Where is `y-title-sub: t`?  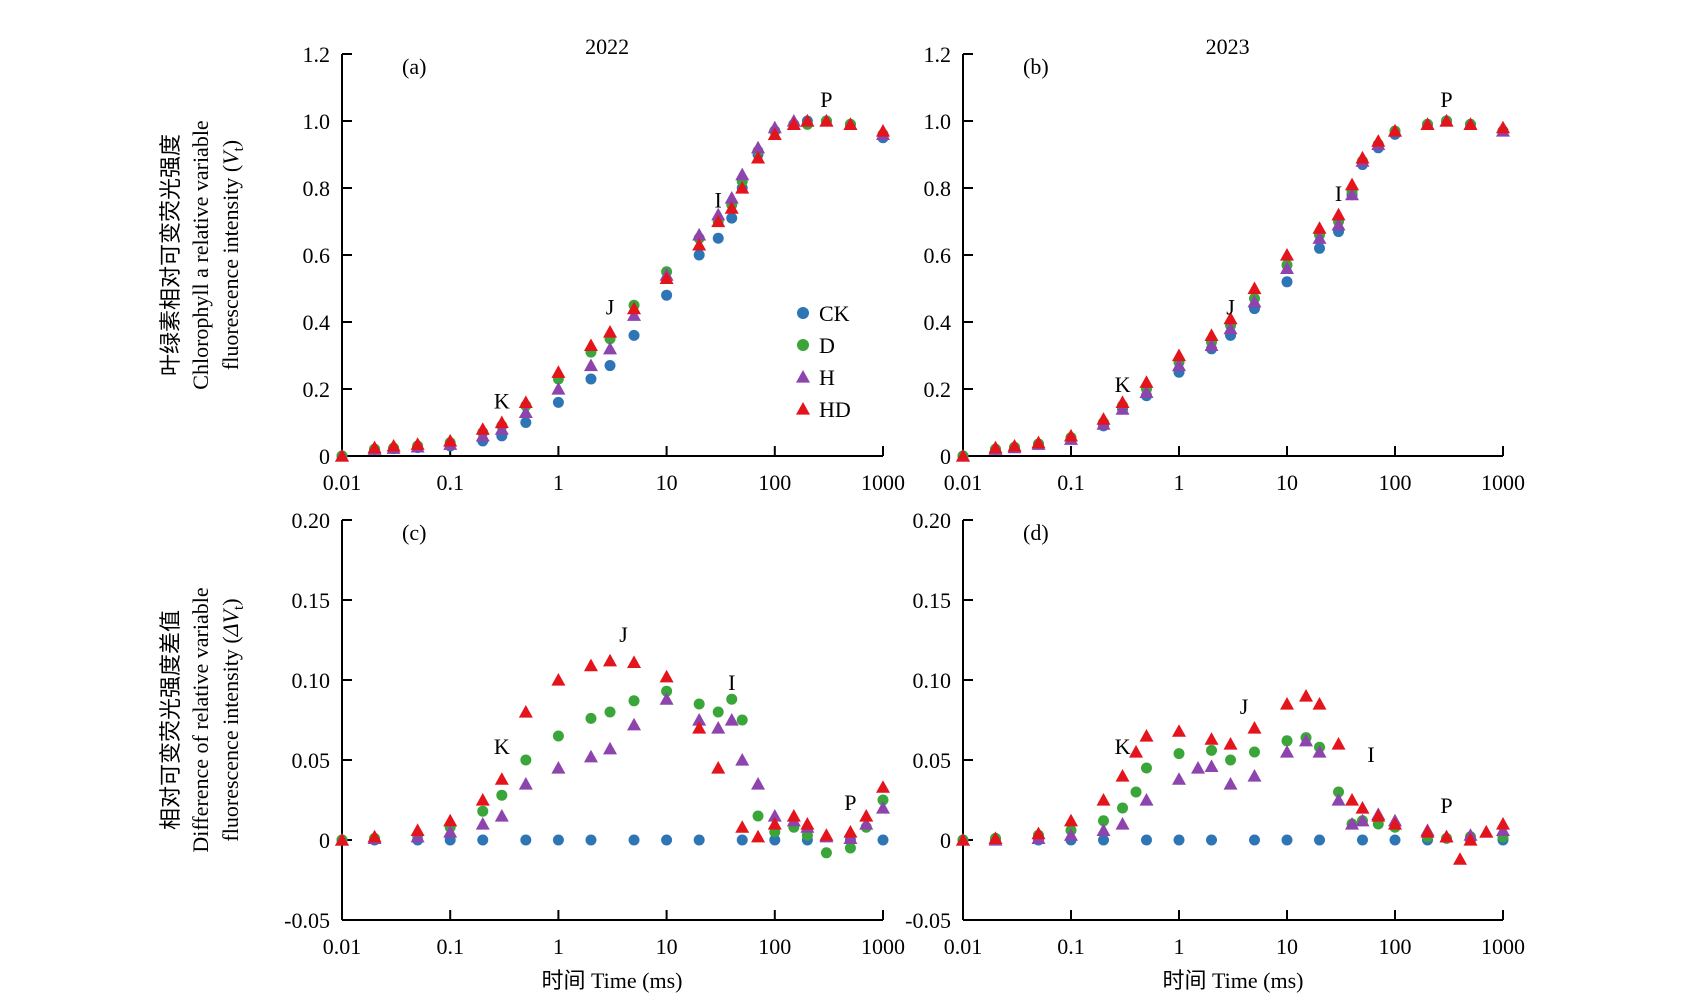 y-title-sub: t is located at coordinates (239, 607).